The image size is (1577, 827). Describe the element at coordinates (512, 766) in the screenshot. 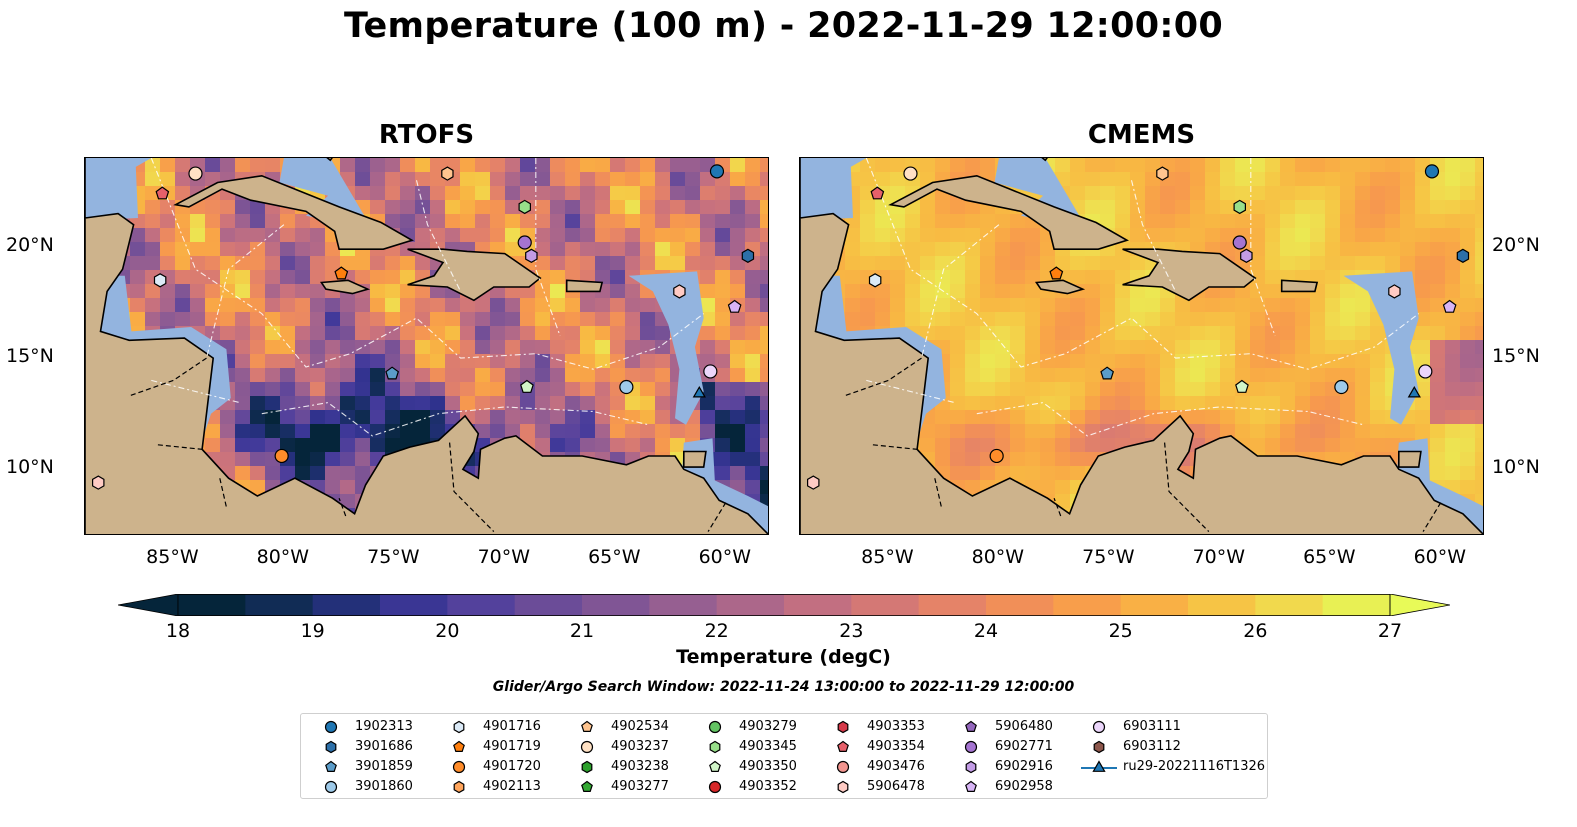

I see `legend-label: 4901720` at that location.